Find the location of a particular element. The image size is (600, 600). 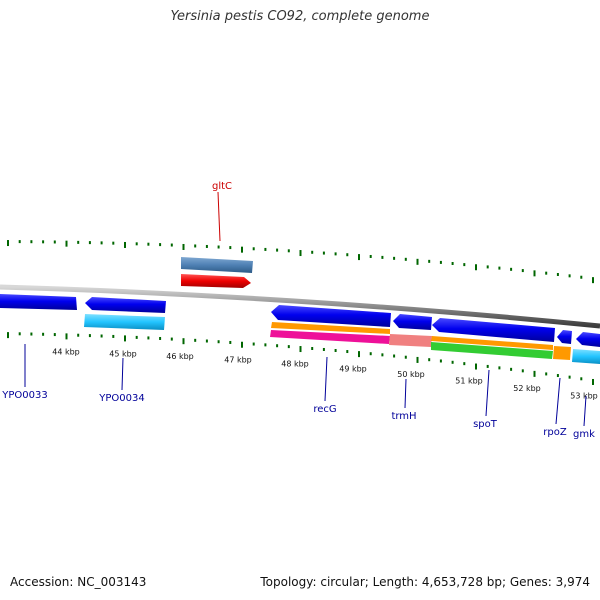

feature-spoT-cds is located at coordinates (493, 330).